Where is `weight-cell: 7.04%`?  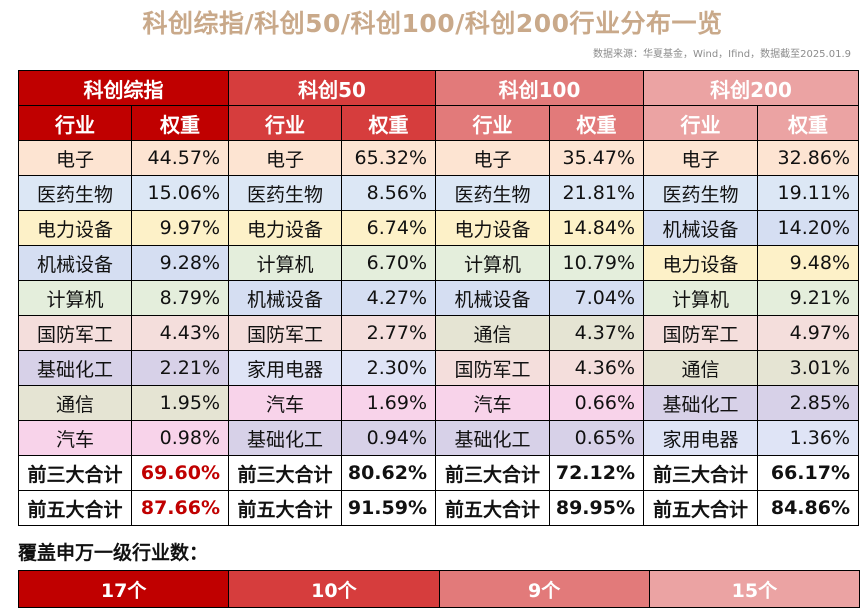 weight-cell: 7.04% is located at coordinates (596, 298).